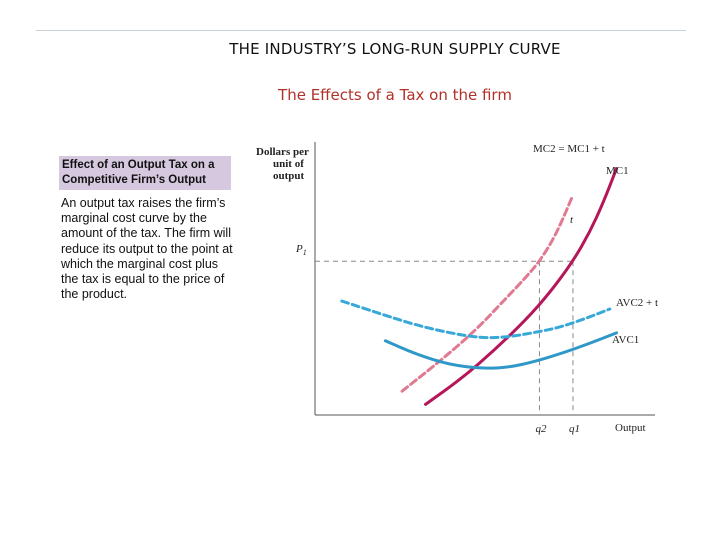  I want to click on series-line-avc1, so click(500, 350).